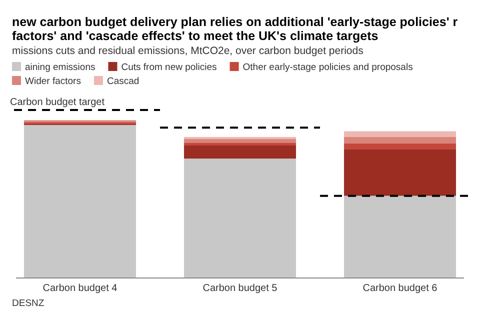  I want to click on text: DESNZ, so click(28, 303).